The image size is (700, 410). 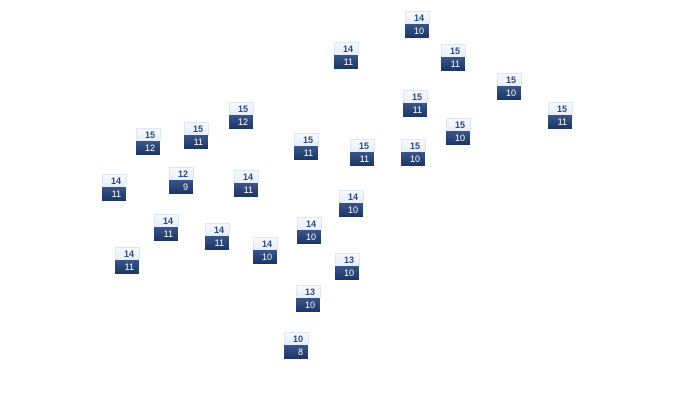 What do you see at coordinates (296, 352) in the screenshot?
I see `marker-bottom-value: 8` at bounding box center [296, 352].